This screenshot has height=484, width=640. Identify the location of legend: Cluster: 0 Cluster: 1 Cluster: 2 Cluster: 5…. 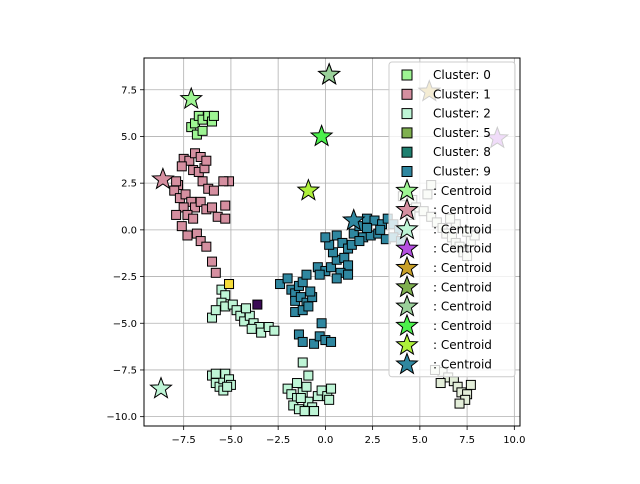
(452, 219).